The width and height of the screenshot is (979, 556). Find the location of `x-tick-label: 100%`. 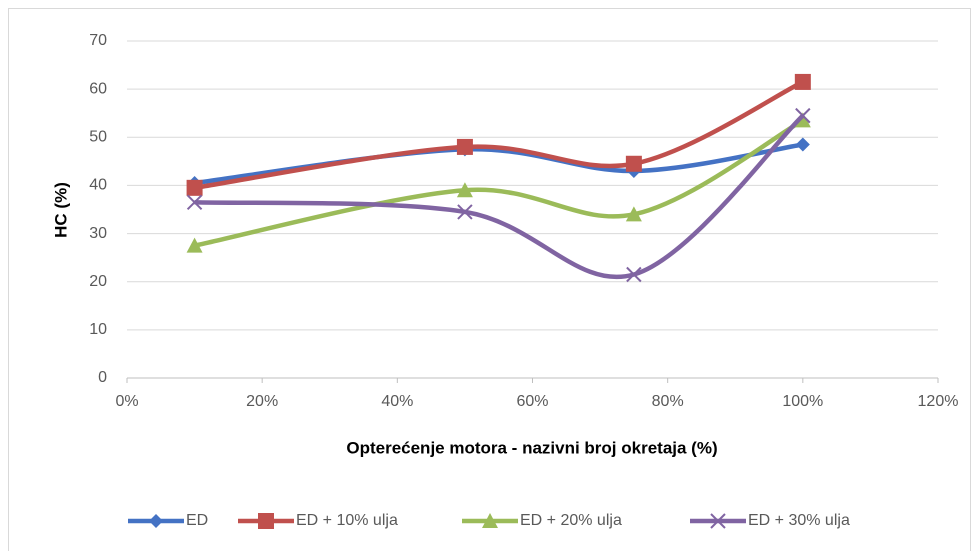

x-tick-label: 100% is located at coordinates (802, 401).